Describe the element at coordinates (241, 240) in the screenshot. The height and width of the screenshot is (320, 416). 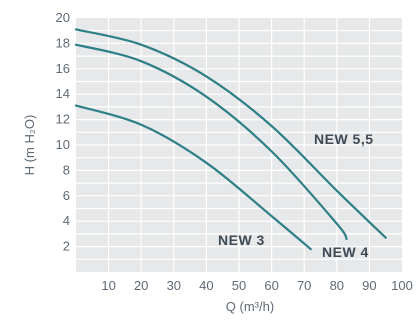
I see `series-label-new-3: NEW 3` at that location.